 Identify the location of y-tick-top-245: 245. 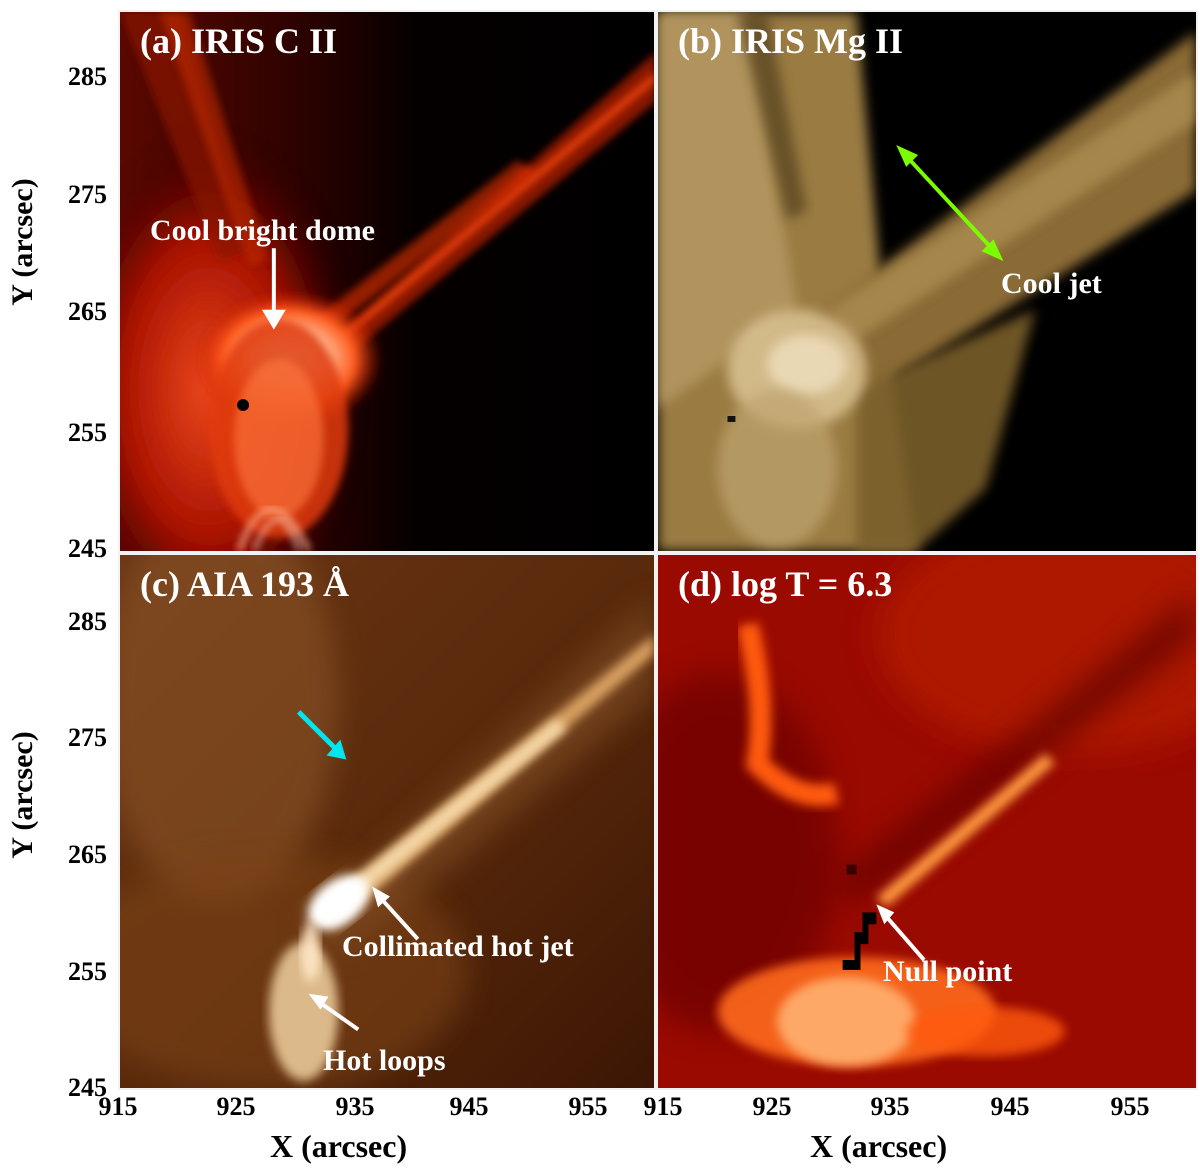
(87, 548).